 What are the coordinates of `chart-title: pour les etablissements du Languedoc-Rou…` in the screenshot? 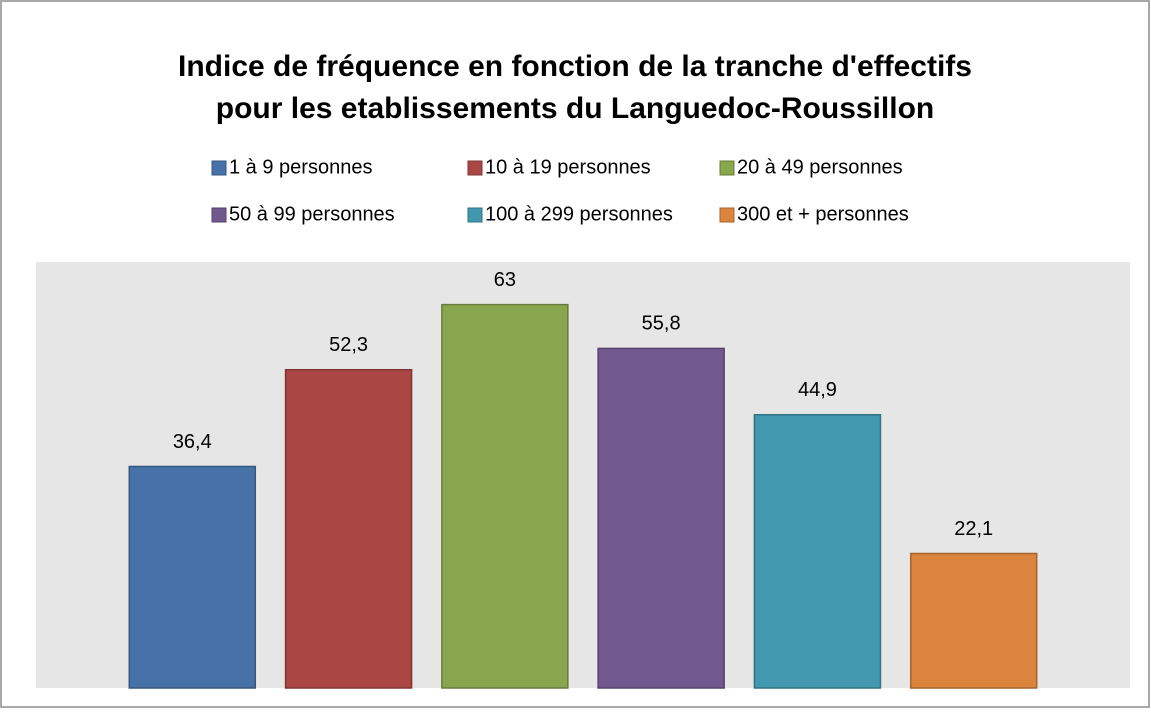 It's located at (575, 108).